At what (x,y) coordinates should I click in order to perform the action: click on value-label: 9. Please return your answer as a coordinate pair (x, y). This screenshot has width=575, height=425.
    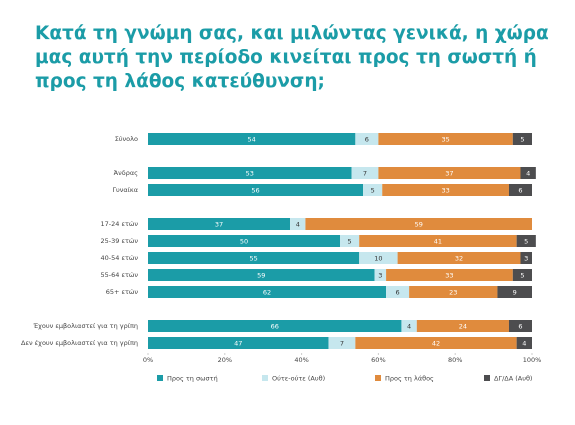
    Looking at the image, I should click on (515, 293).